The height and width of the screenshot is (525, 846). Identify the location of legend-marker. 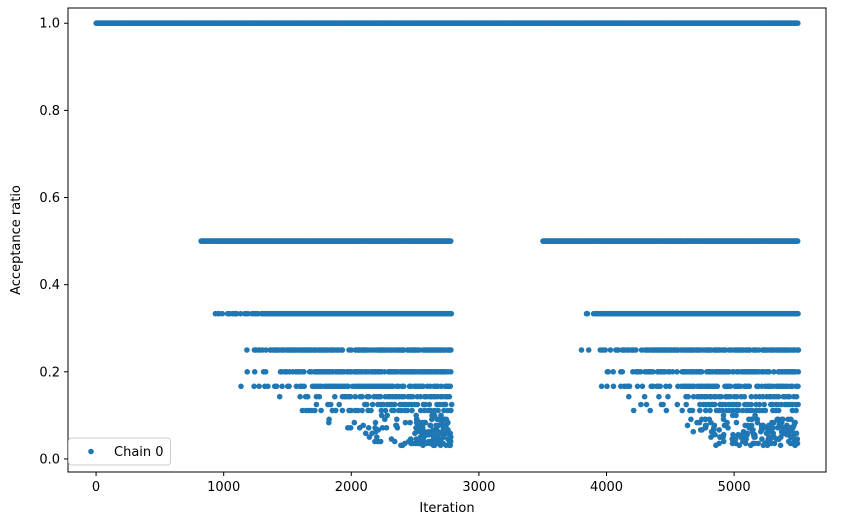
(91, 451).